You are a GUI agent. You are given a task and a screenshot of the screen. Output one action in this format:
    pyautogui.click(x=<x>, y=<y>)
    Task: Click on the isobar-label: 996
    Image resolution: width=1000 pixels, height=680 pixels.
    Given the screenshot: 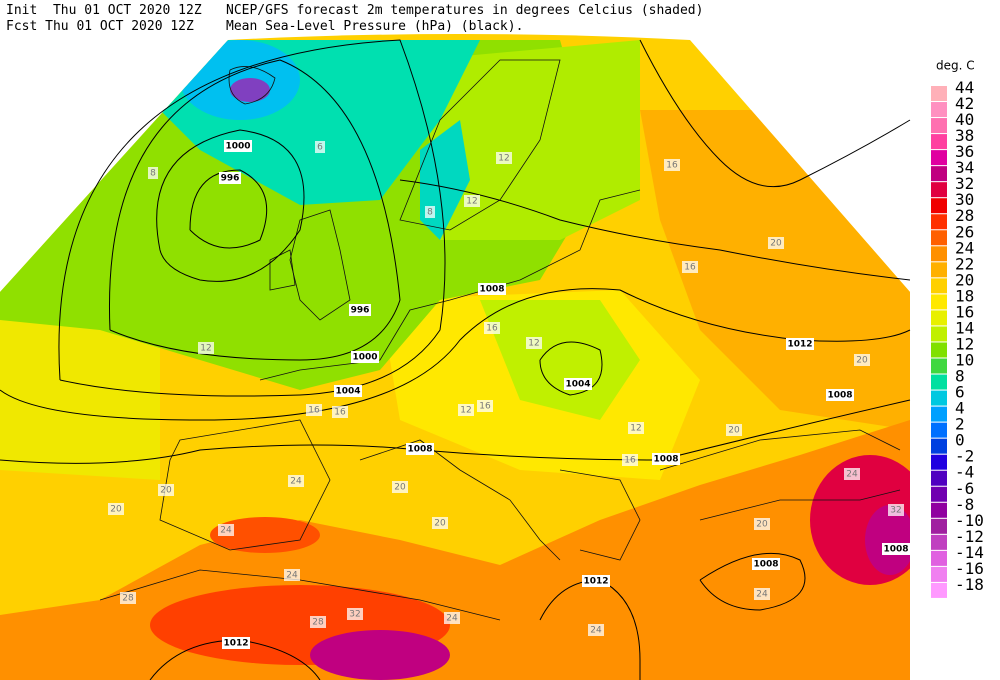 What is the action you would take?
    pyautogui.click(x=230, y=179)
    